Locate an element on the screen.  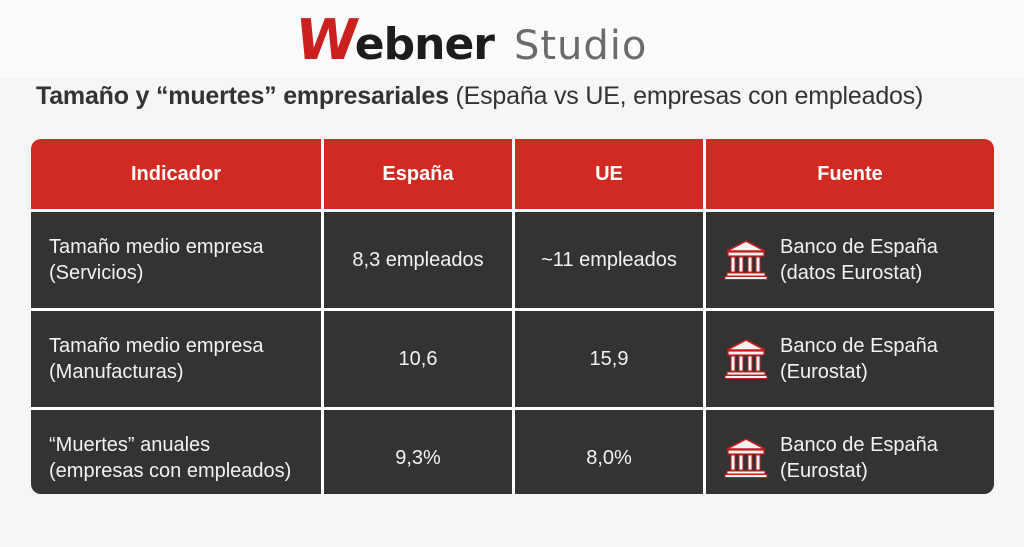
eu-value: ~11 empleados is located at coordinates (610, 261).